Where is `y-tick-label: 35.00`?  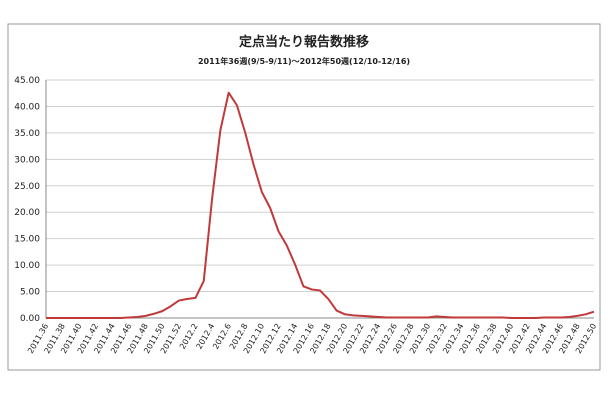 y-tick-label: 35.00 is located at coordinates (27, 134).